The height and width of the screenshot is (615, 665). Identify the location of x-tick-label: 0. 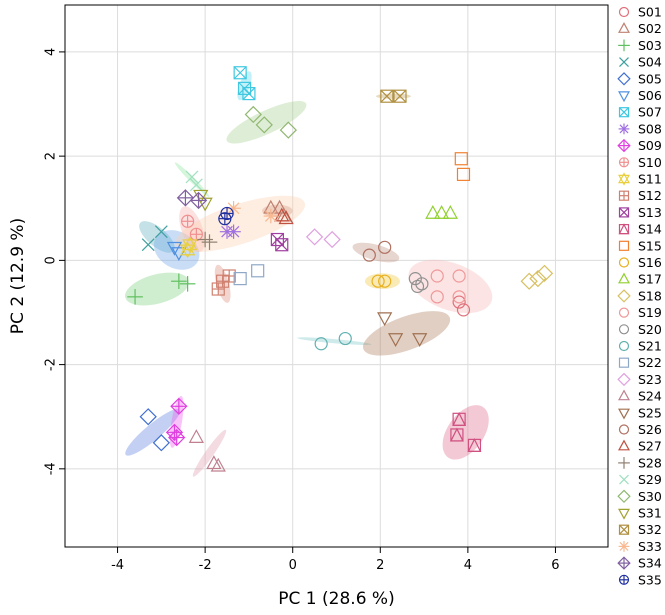
(293, 565).